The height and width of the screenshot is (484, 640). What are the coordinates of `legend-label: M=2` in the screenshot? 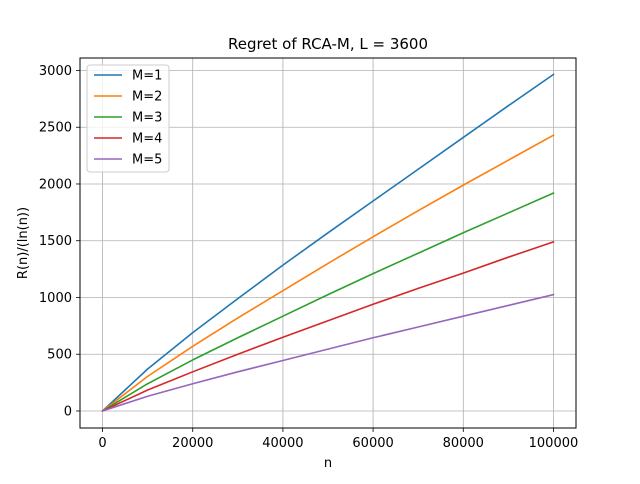 It's located at (147, 97).